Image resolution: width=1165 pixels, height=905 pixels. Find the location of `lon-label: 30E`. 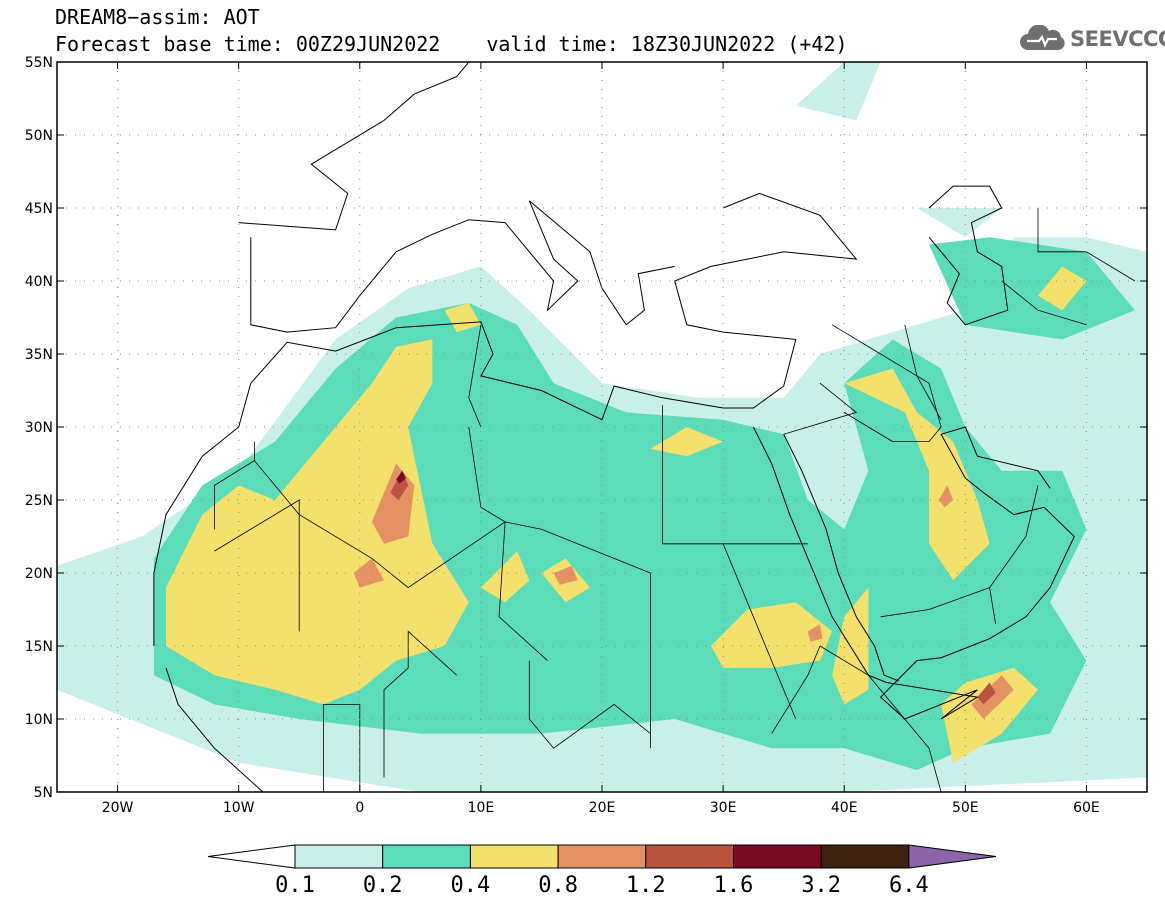

lon-label: 30E is located at coordinates (723, 808).